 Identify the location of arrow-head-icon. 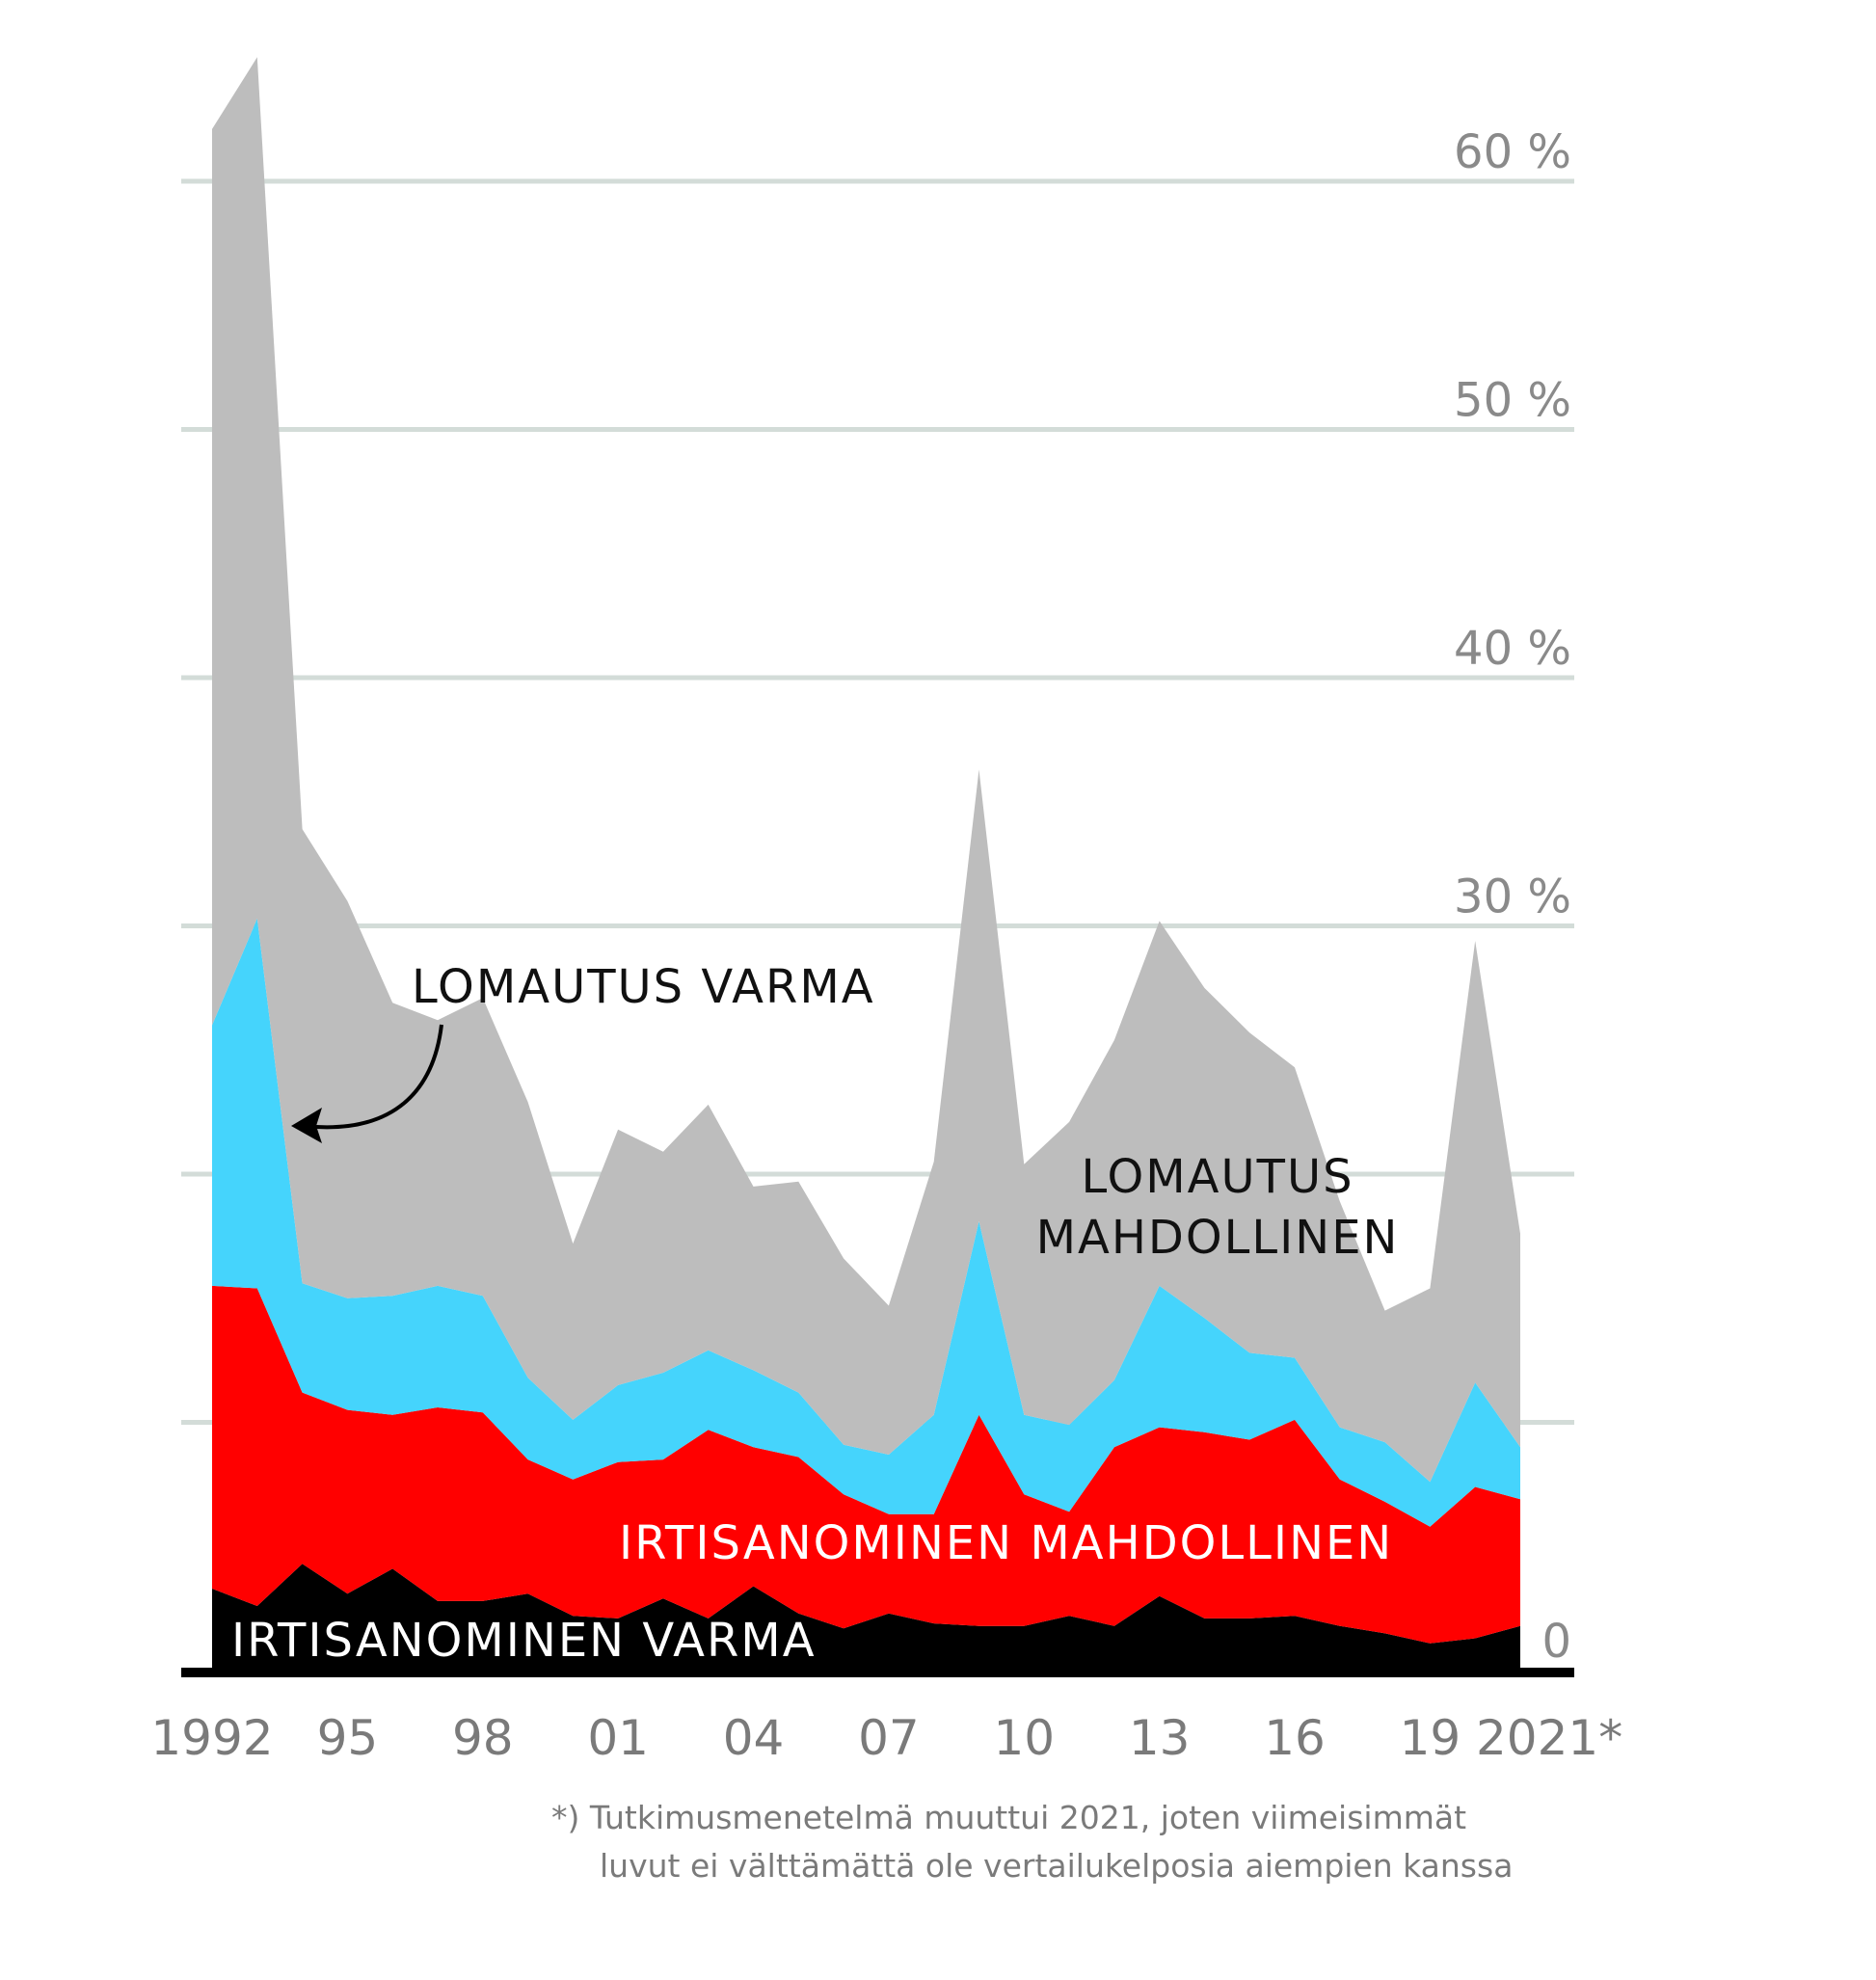
(306, 1125).